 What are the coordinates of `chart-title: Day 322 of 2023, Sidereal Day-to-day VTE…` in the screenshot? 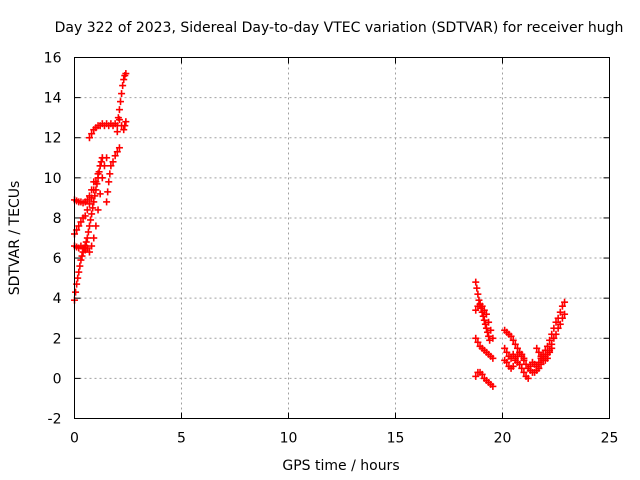 It's located at (339, 28).